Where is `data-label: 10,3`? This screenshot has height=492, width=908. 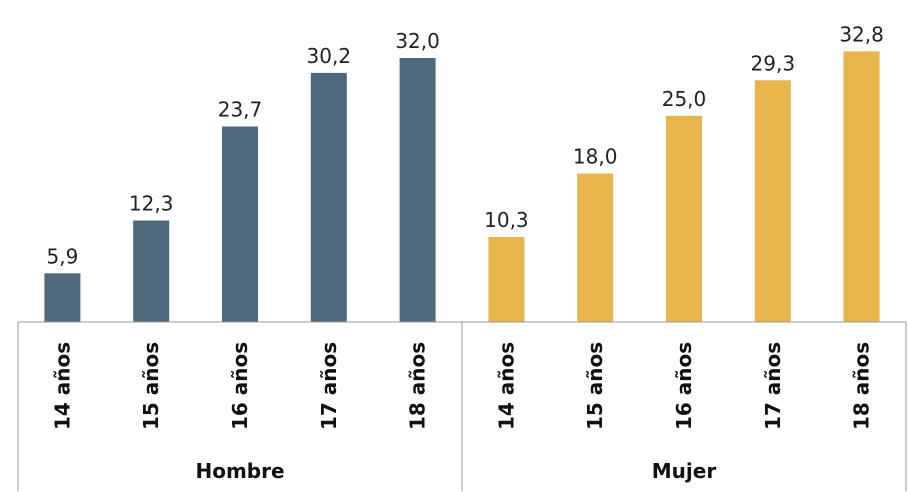 data-label: 10,3 is located at coordinates (506, 220).